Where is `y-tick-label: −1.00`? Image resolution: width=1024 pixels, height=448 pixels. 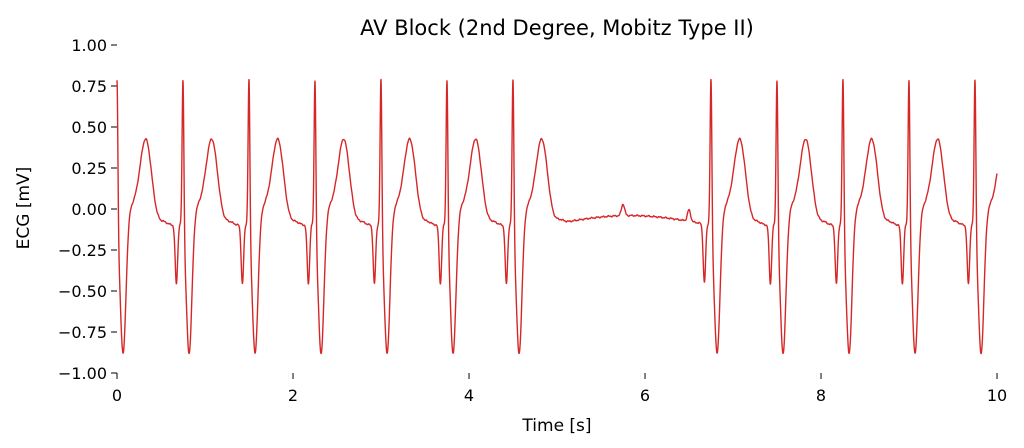
y-tick-label: −1.00 is located at coordinates (82, 373).